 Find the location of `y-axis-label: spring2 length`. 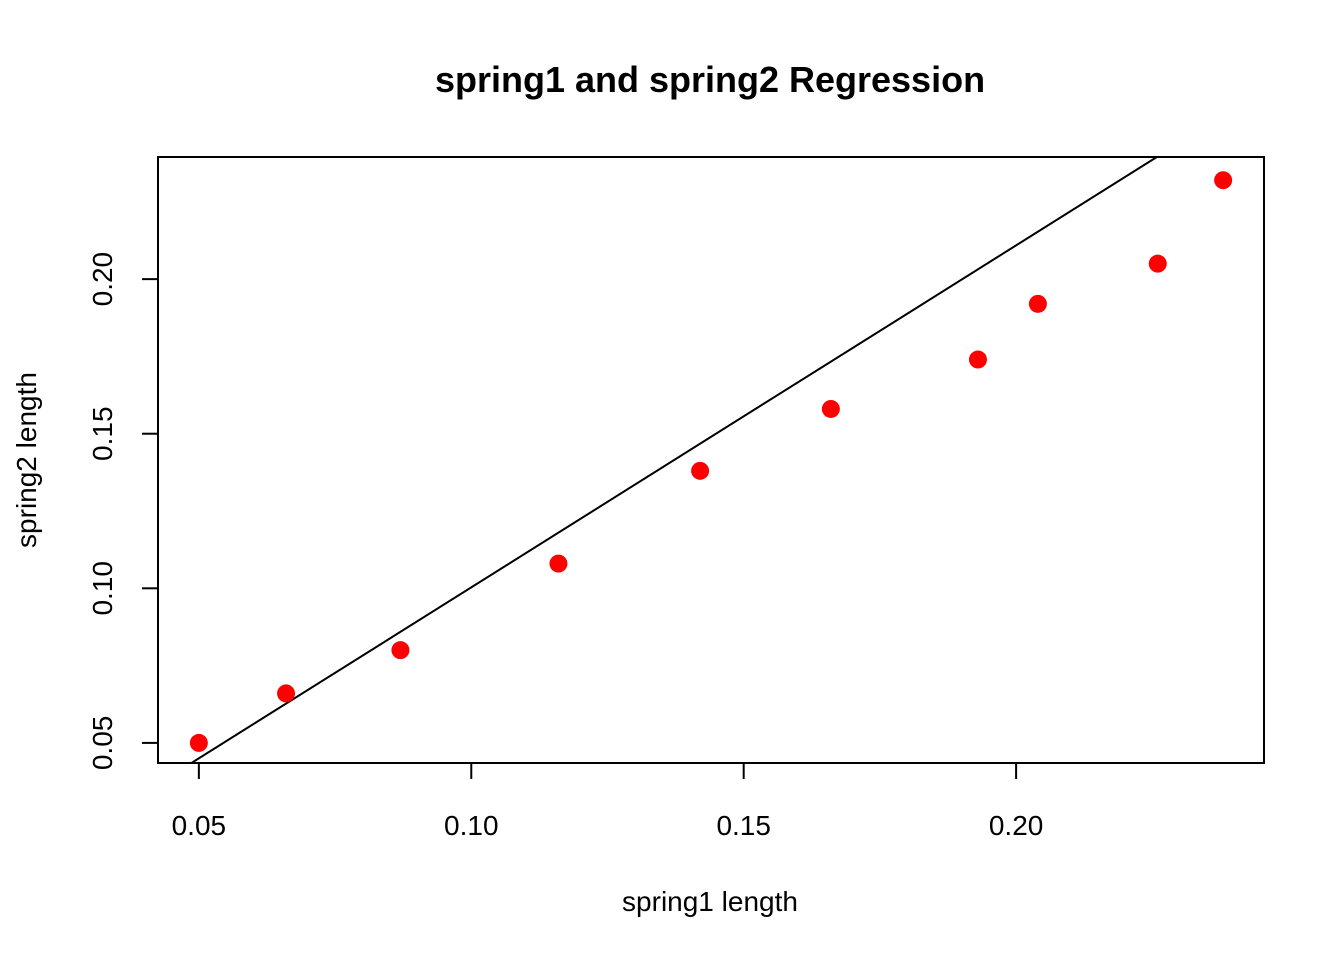

y-axis-label: spring2 length is located at coordinates (26, 460).